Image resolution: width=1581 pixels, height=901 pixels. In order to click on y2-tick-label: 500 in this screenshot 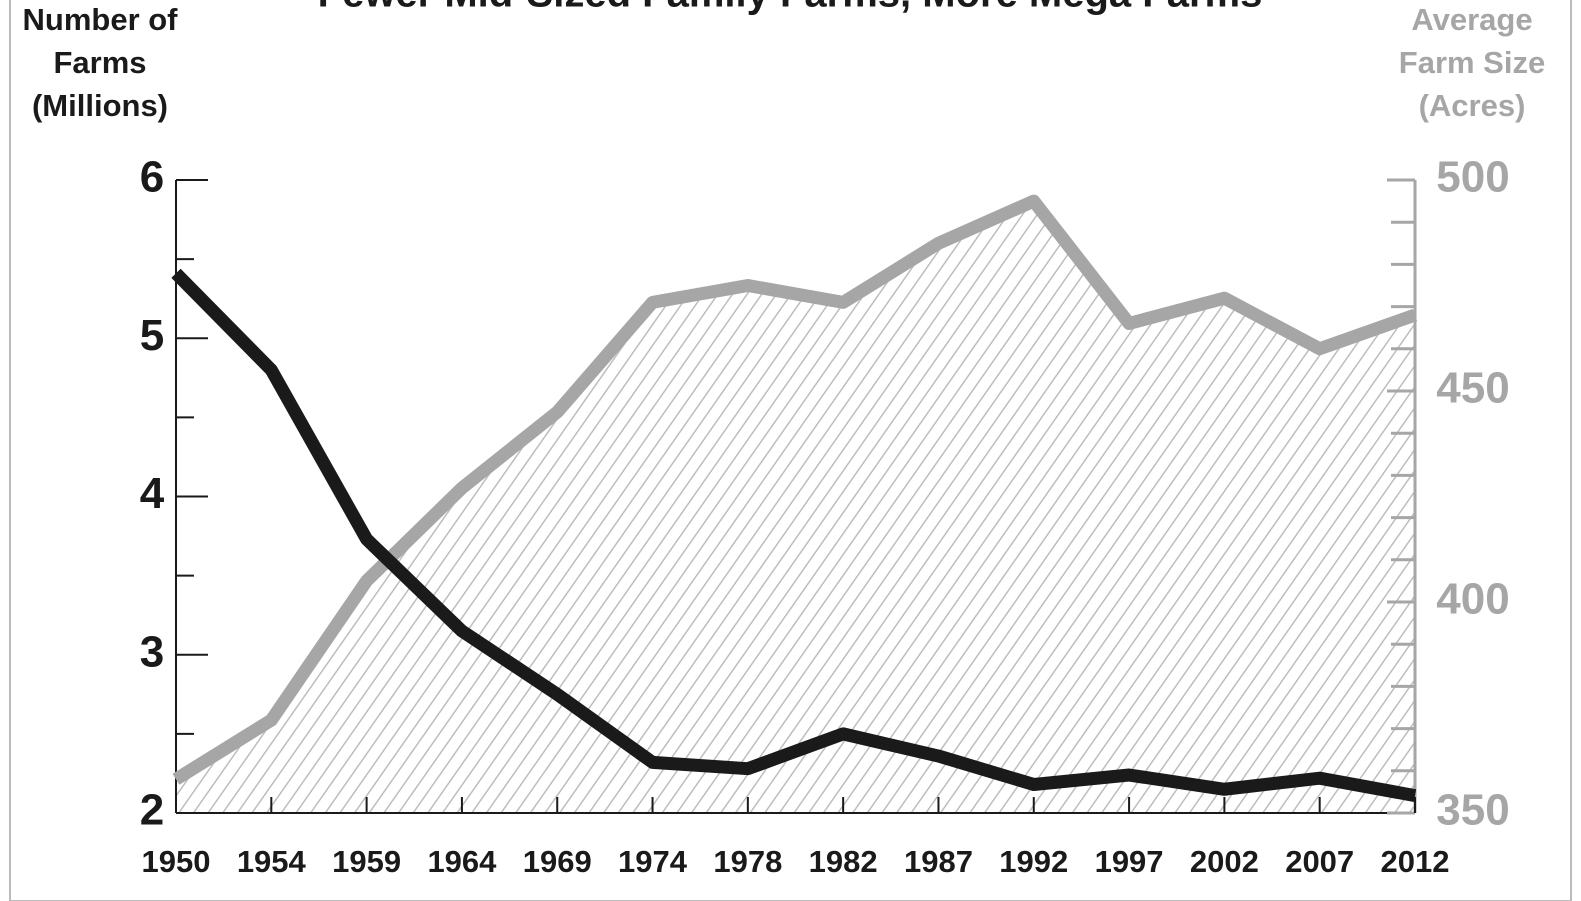, I will do `click(1472, 177)`.